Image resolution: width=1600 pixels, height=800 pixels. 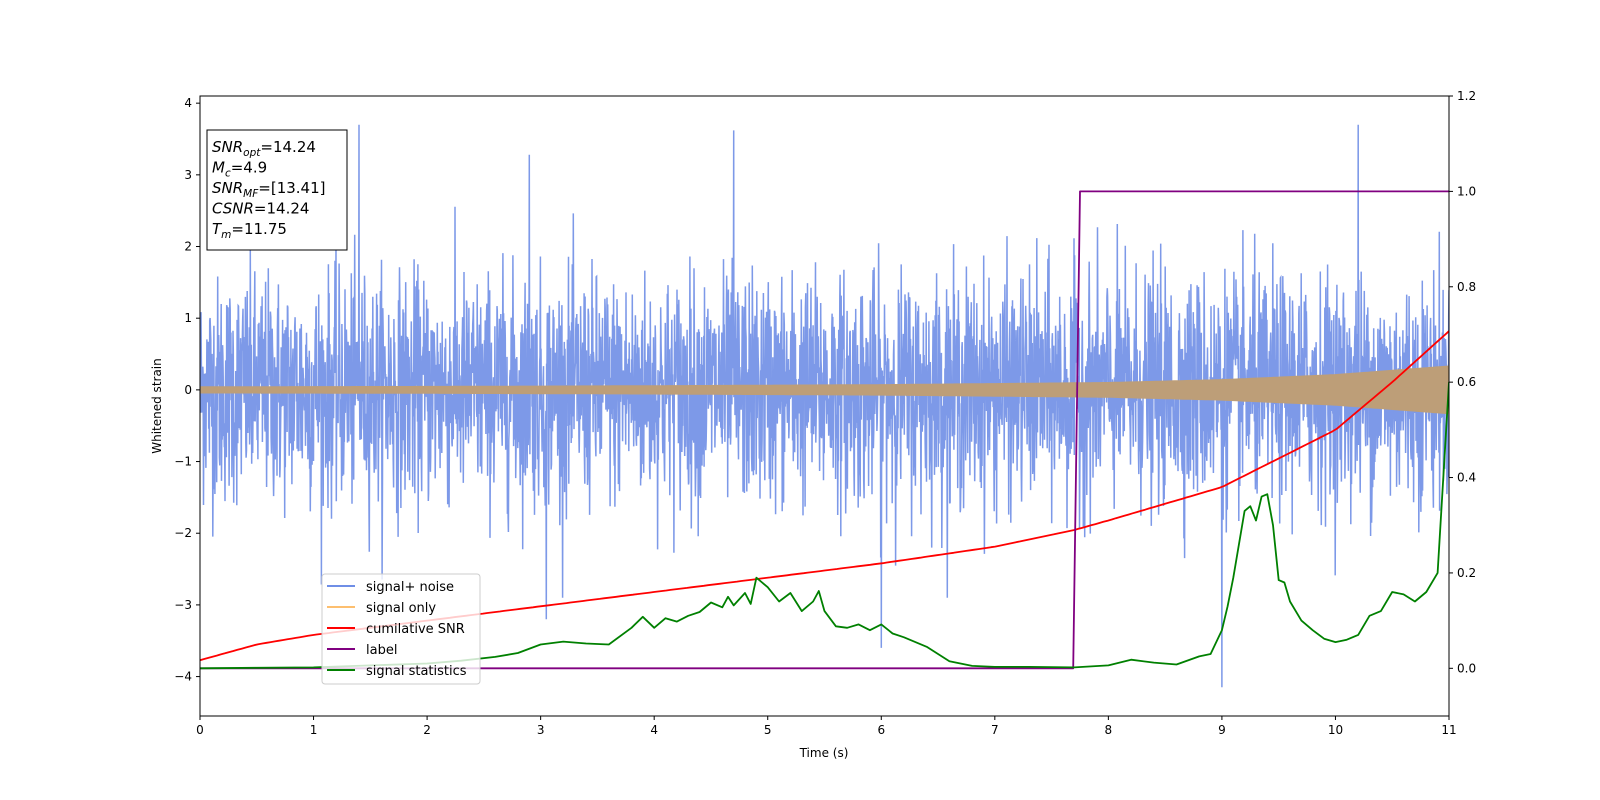 I want to click on signal-only-series, so click(x=824, y=390).